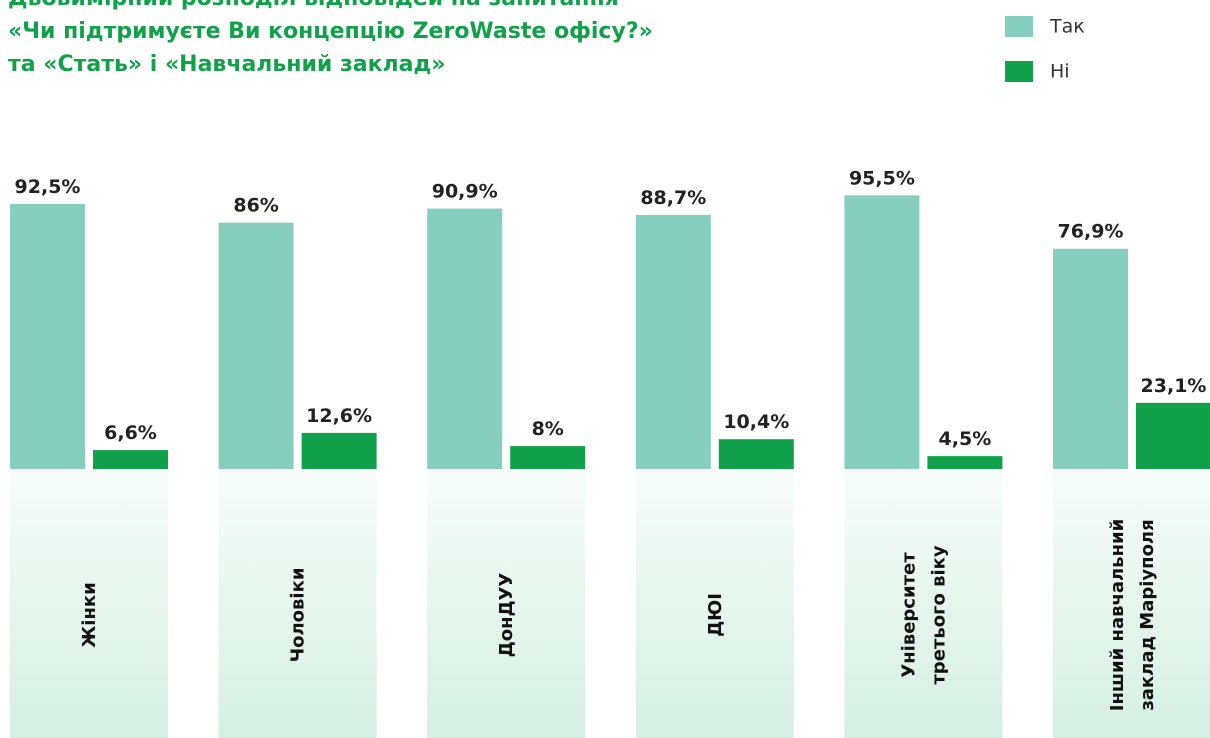 Image resolution: width=1210 pixels, height=738 pixels. I want to click on x-tick-label: ДонДУУ, so click(506, 615).